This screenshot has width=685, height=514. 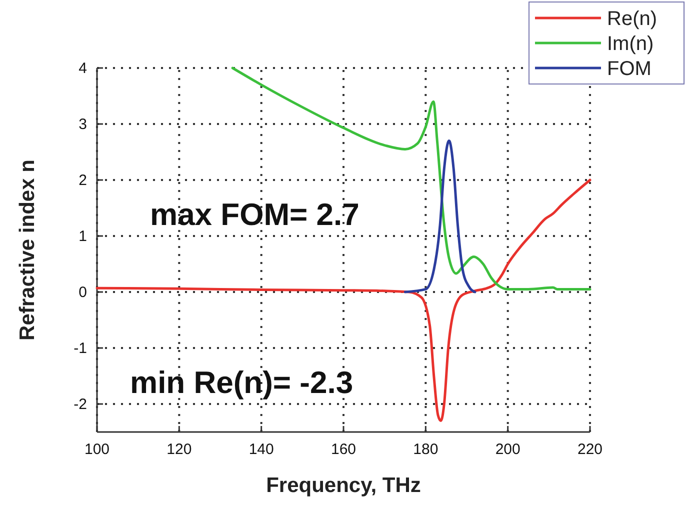 I want to click on y-tick-label: 4, so click(x=82, y=68).